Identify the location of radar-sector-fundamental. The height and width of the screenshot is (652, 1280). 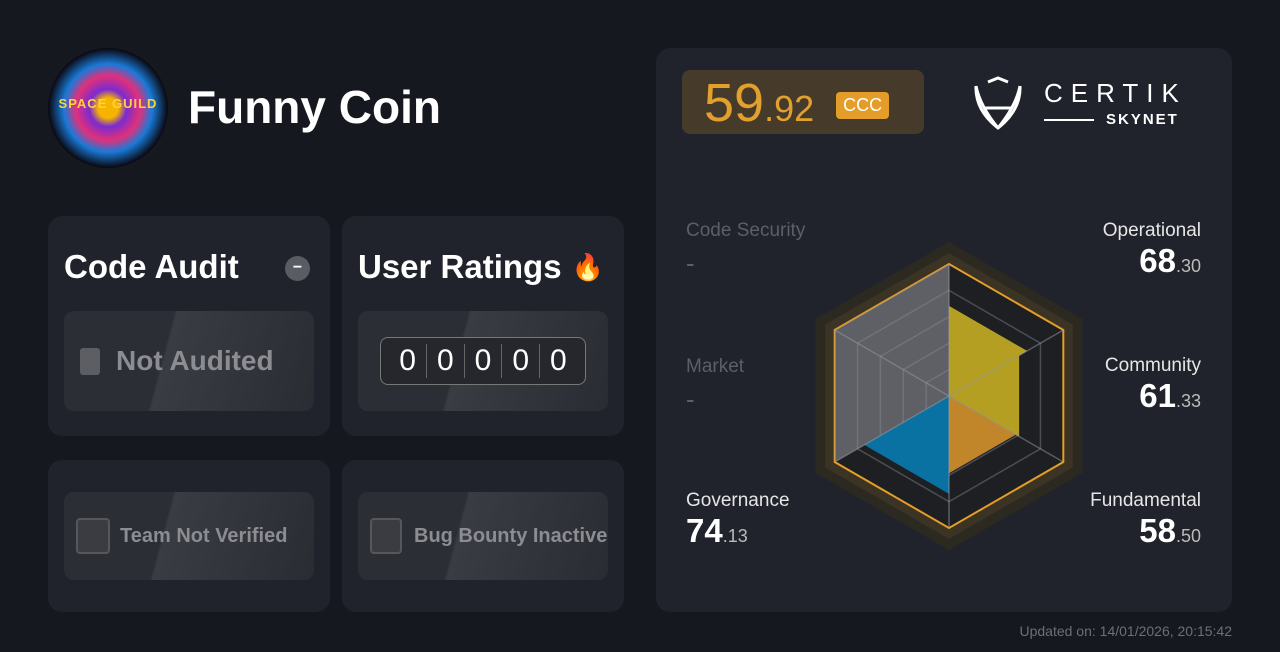
(982, 435).